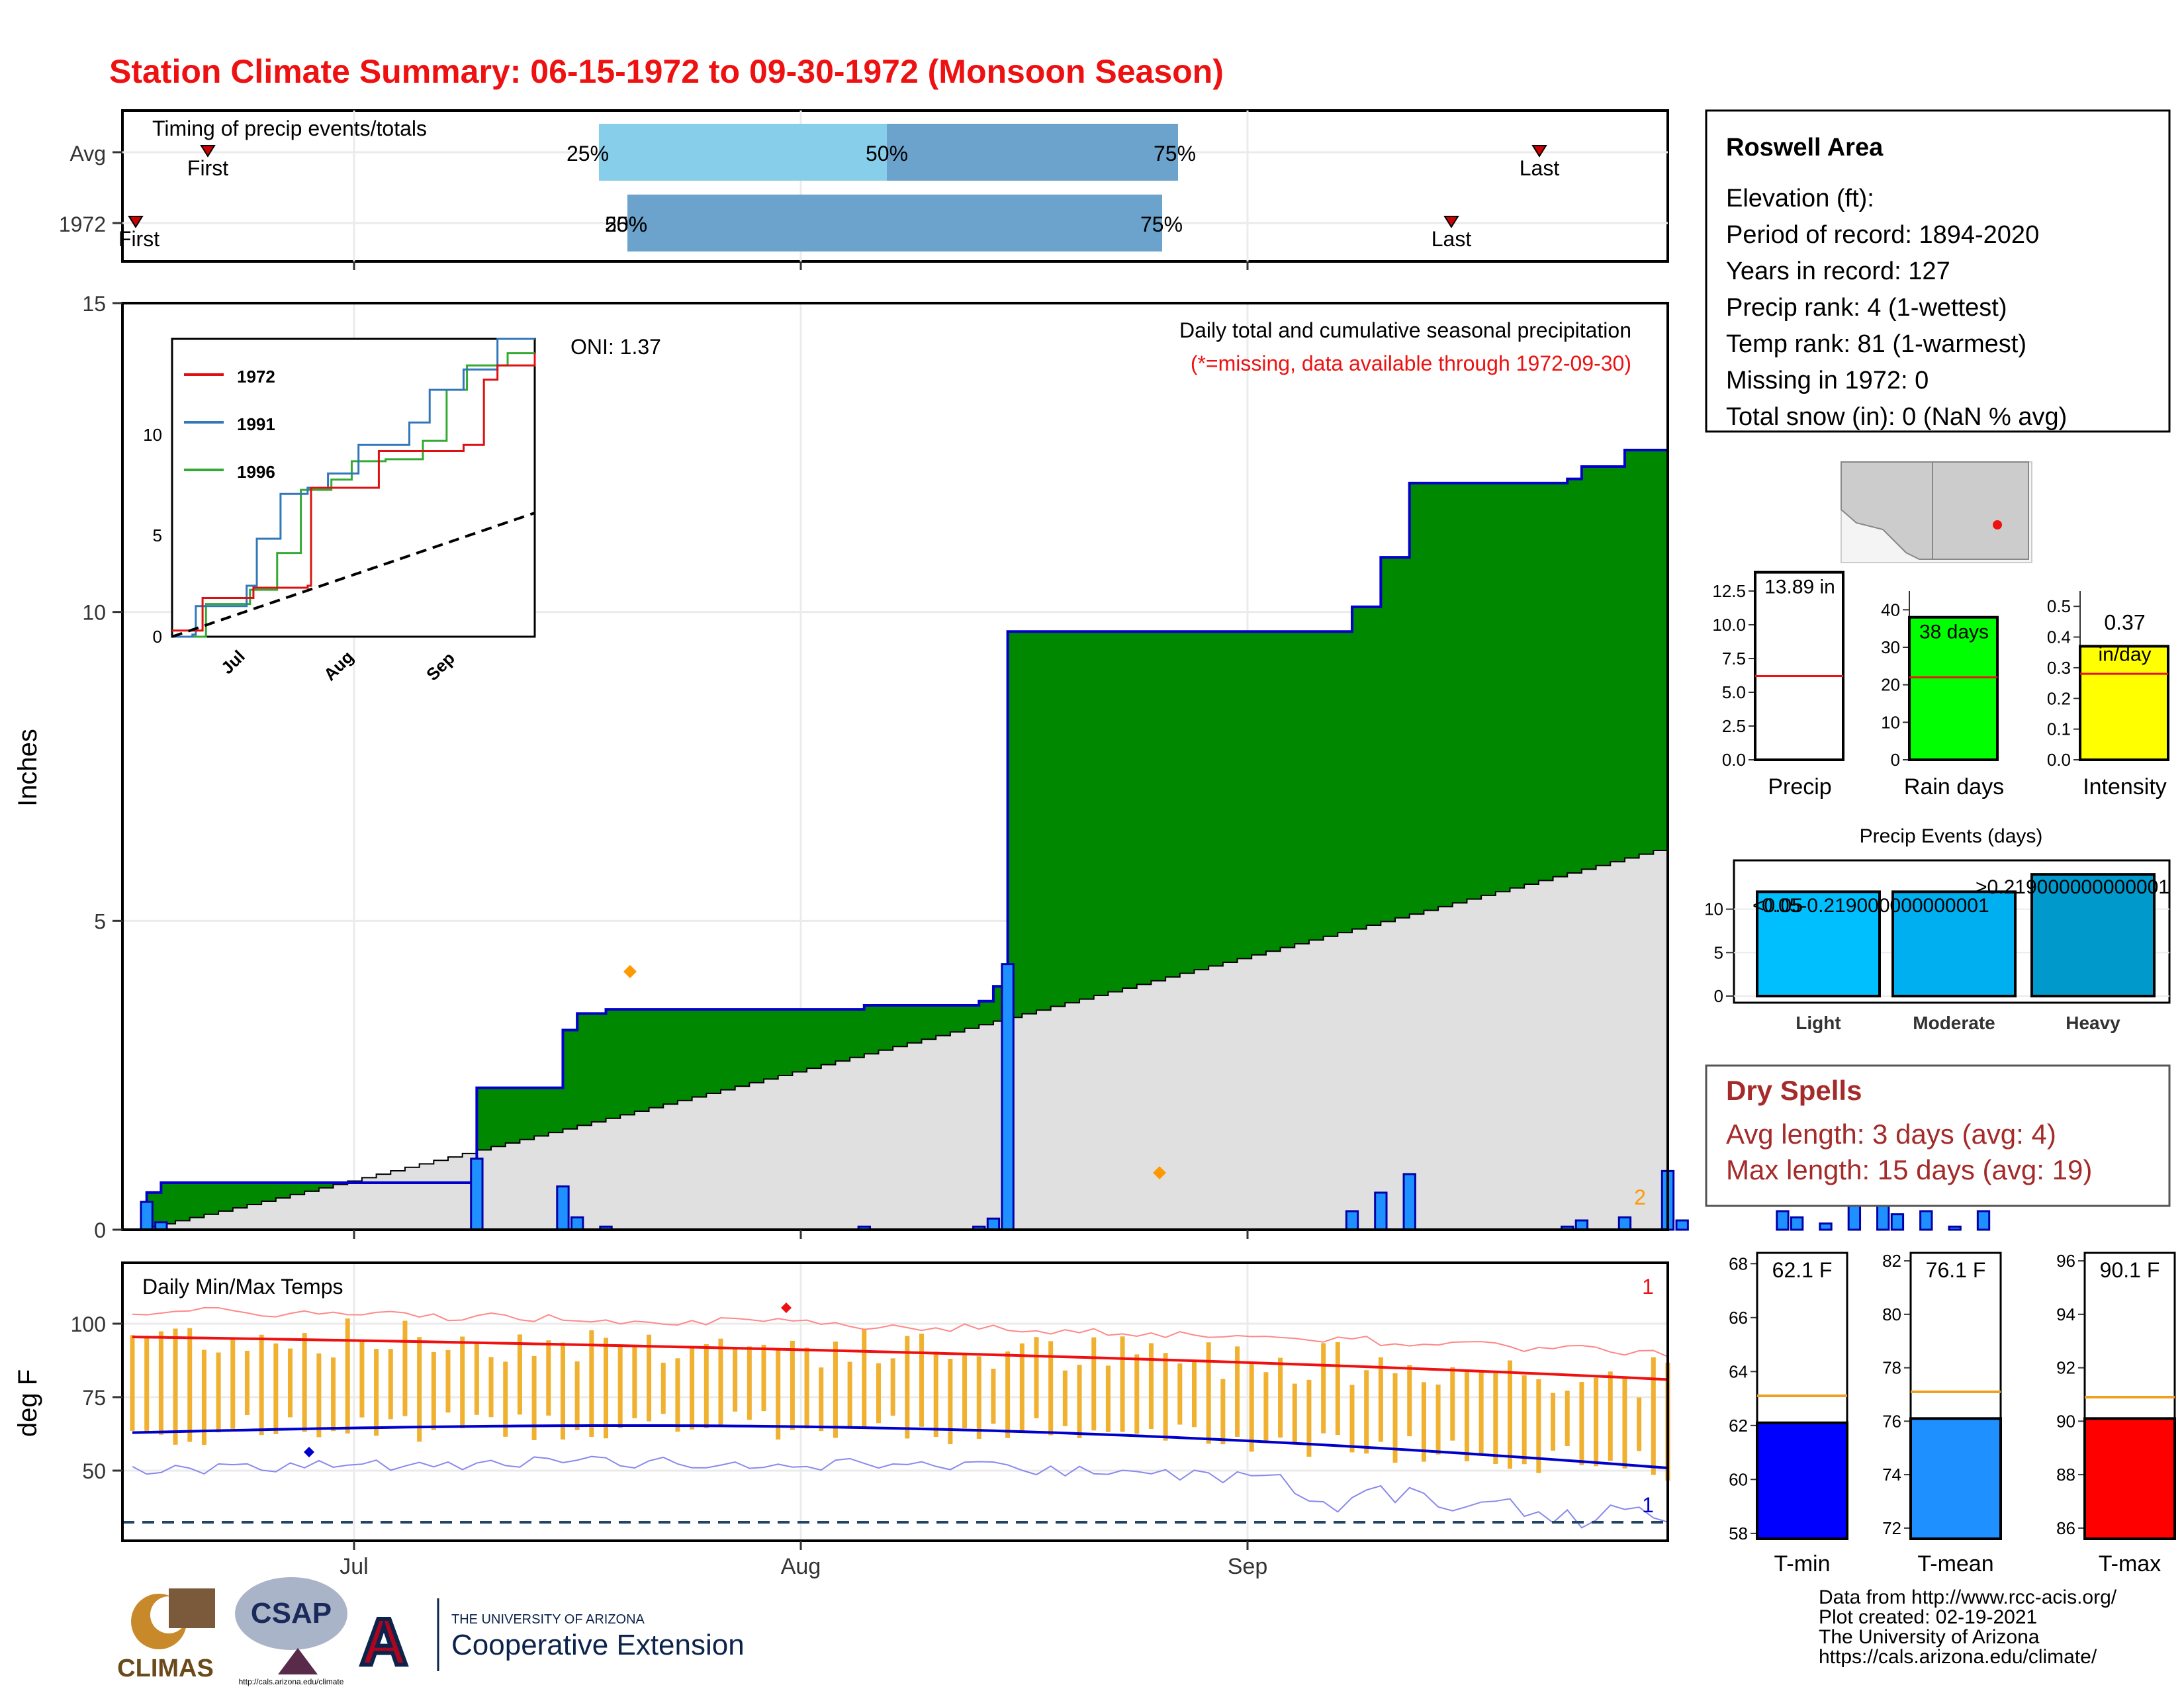  Describe the element at coordinates (1729, 625) in the screenshot. I see `summary-tick: 10.0` at that location.